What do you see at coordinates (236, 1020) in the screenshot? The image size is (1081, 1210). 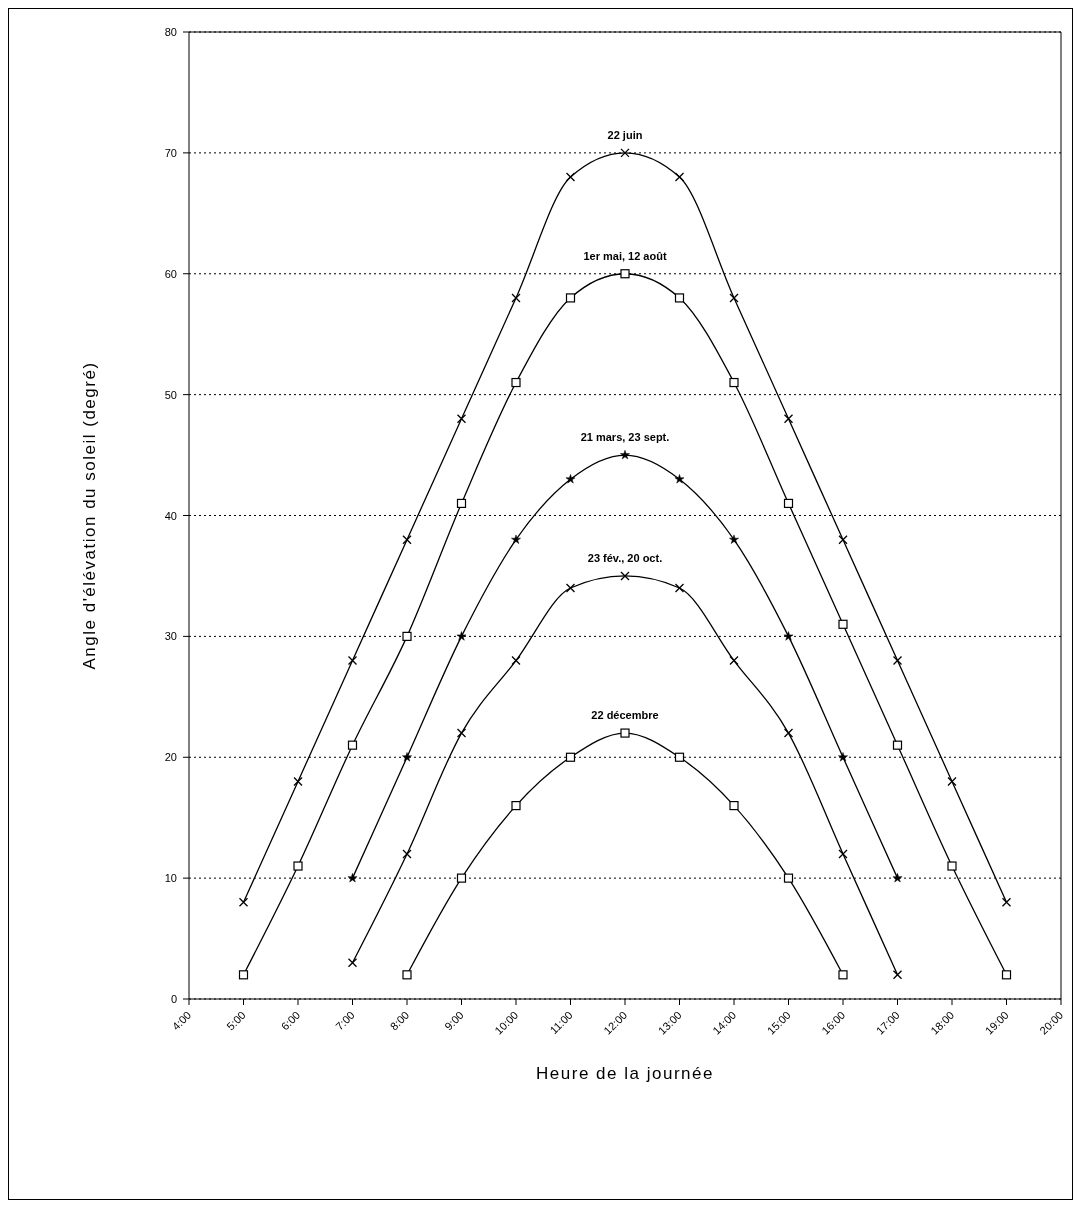 I see `x-tick-label: 5:00` at bounding box center [236, 1020].